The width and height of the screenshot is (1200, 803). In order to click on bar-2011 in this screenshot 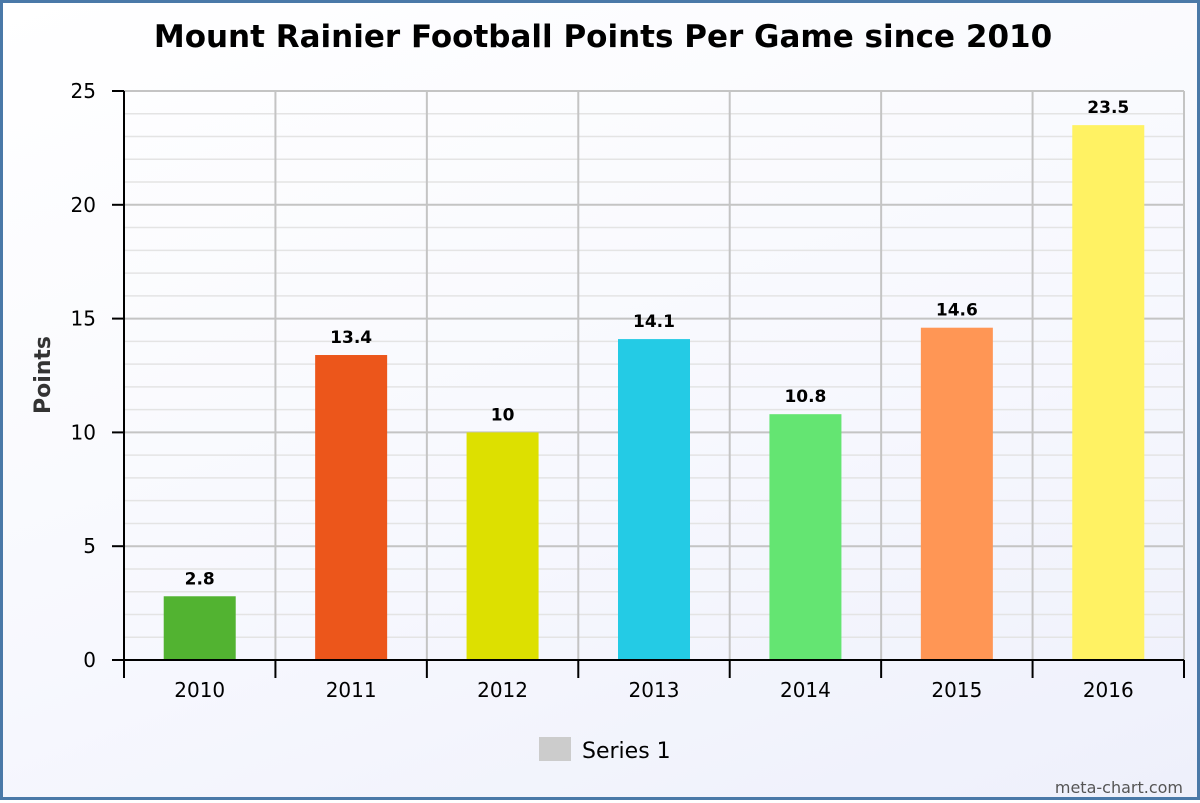, I will do `click(351, 507)`.